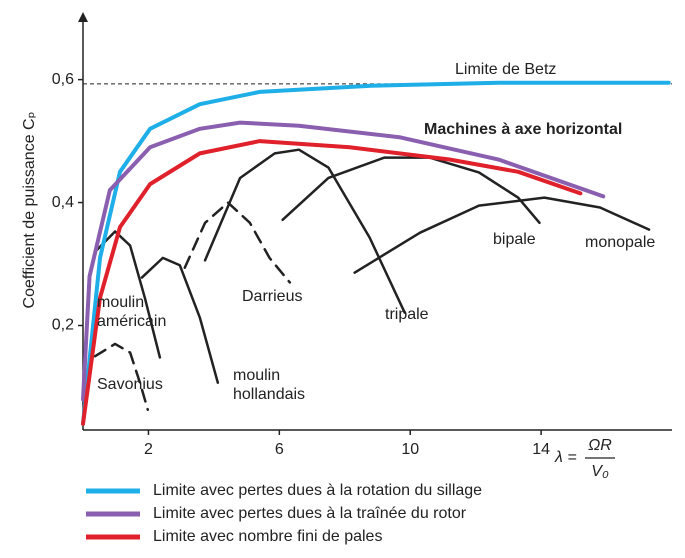 Image resolution: width=685 pixels, height=558 pixels. I want to click on x-axis-numerator: ΩR, so click(600, 445).